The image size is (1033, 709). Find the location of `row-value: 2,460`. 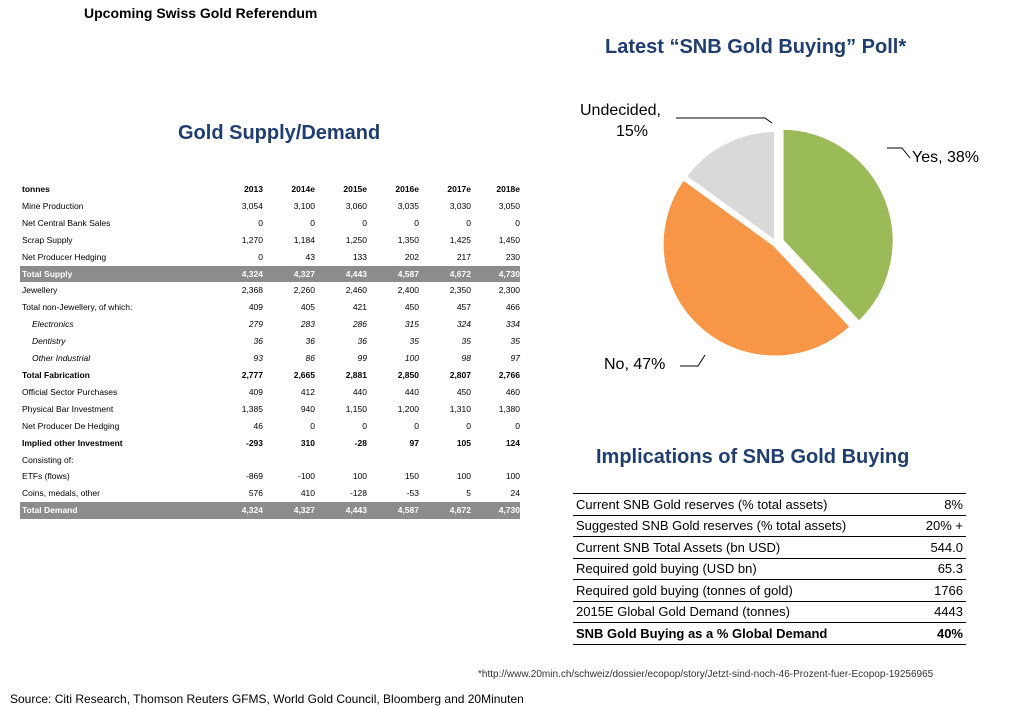

row-value: 2,460 is located at coordinates (356, 290).